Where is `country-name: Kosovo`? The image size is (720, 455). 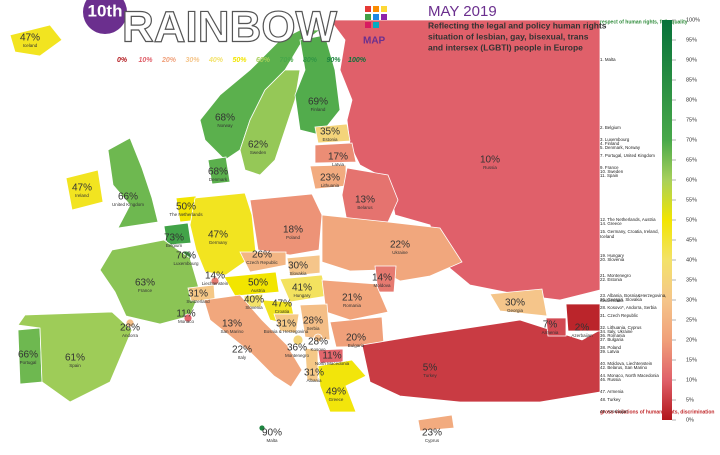 country-name: Kosovo is located at coordinates (318, 349).